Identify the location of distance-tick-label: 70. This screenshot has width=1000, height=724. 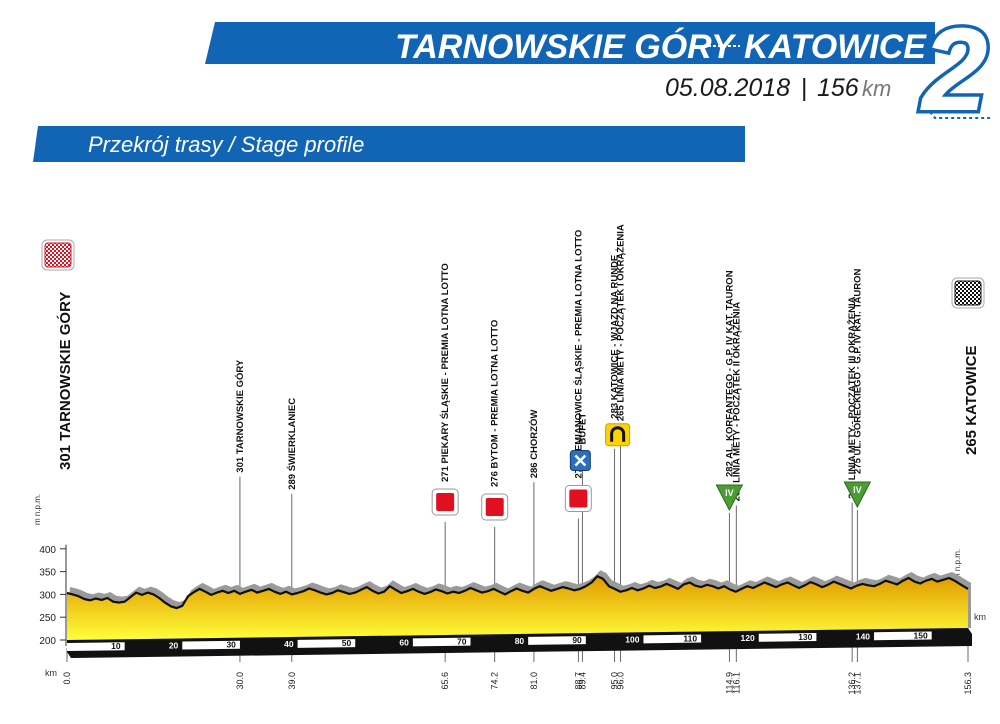
(462, 642).